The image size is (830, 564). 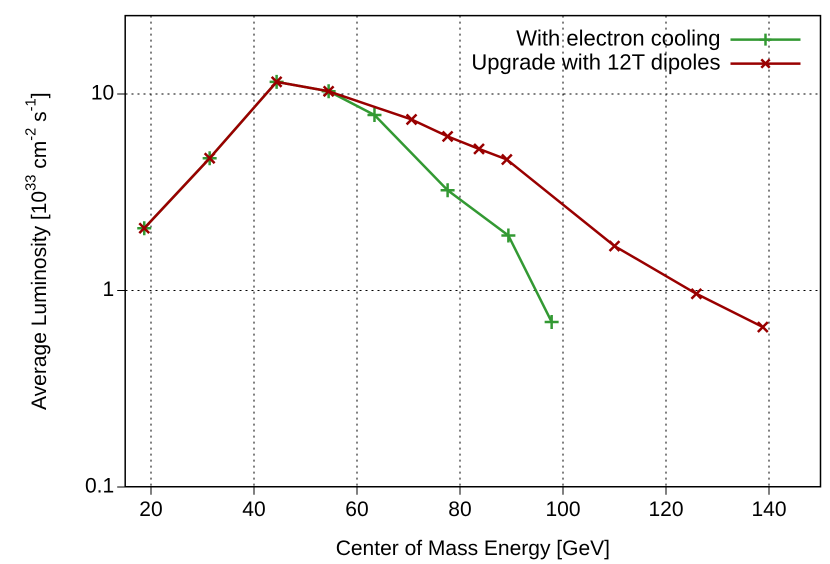 What do you see at coordinates (37, 251) in the screenshot?
I see `y-axis-title: Average Luminosity [1033 cm-2 s-1]` at bounding box center [37, 251].